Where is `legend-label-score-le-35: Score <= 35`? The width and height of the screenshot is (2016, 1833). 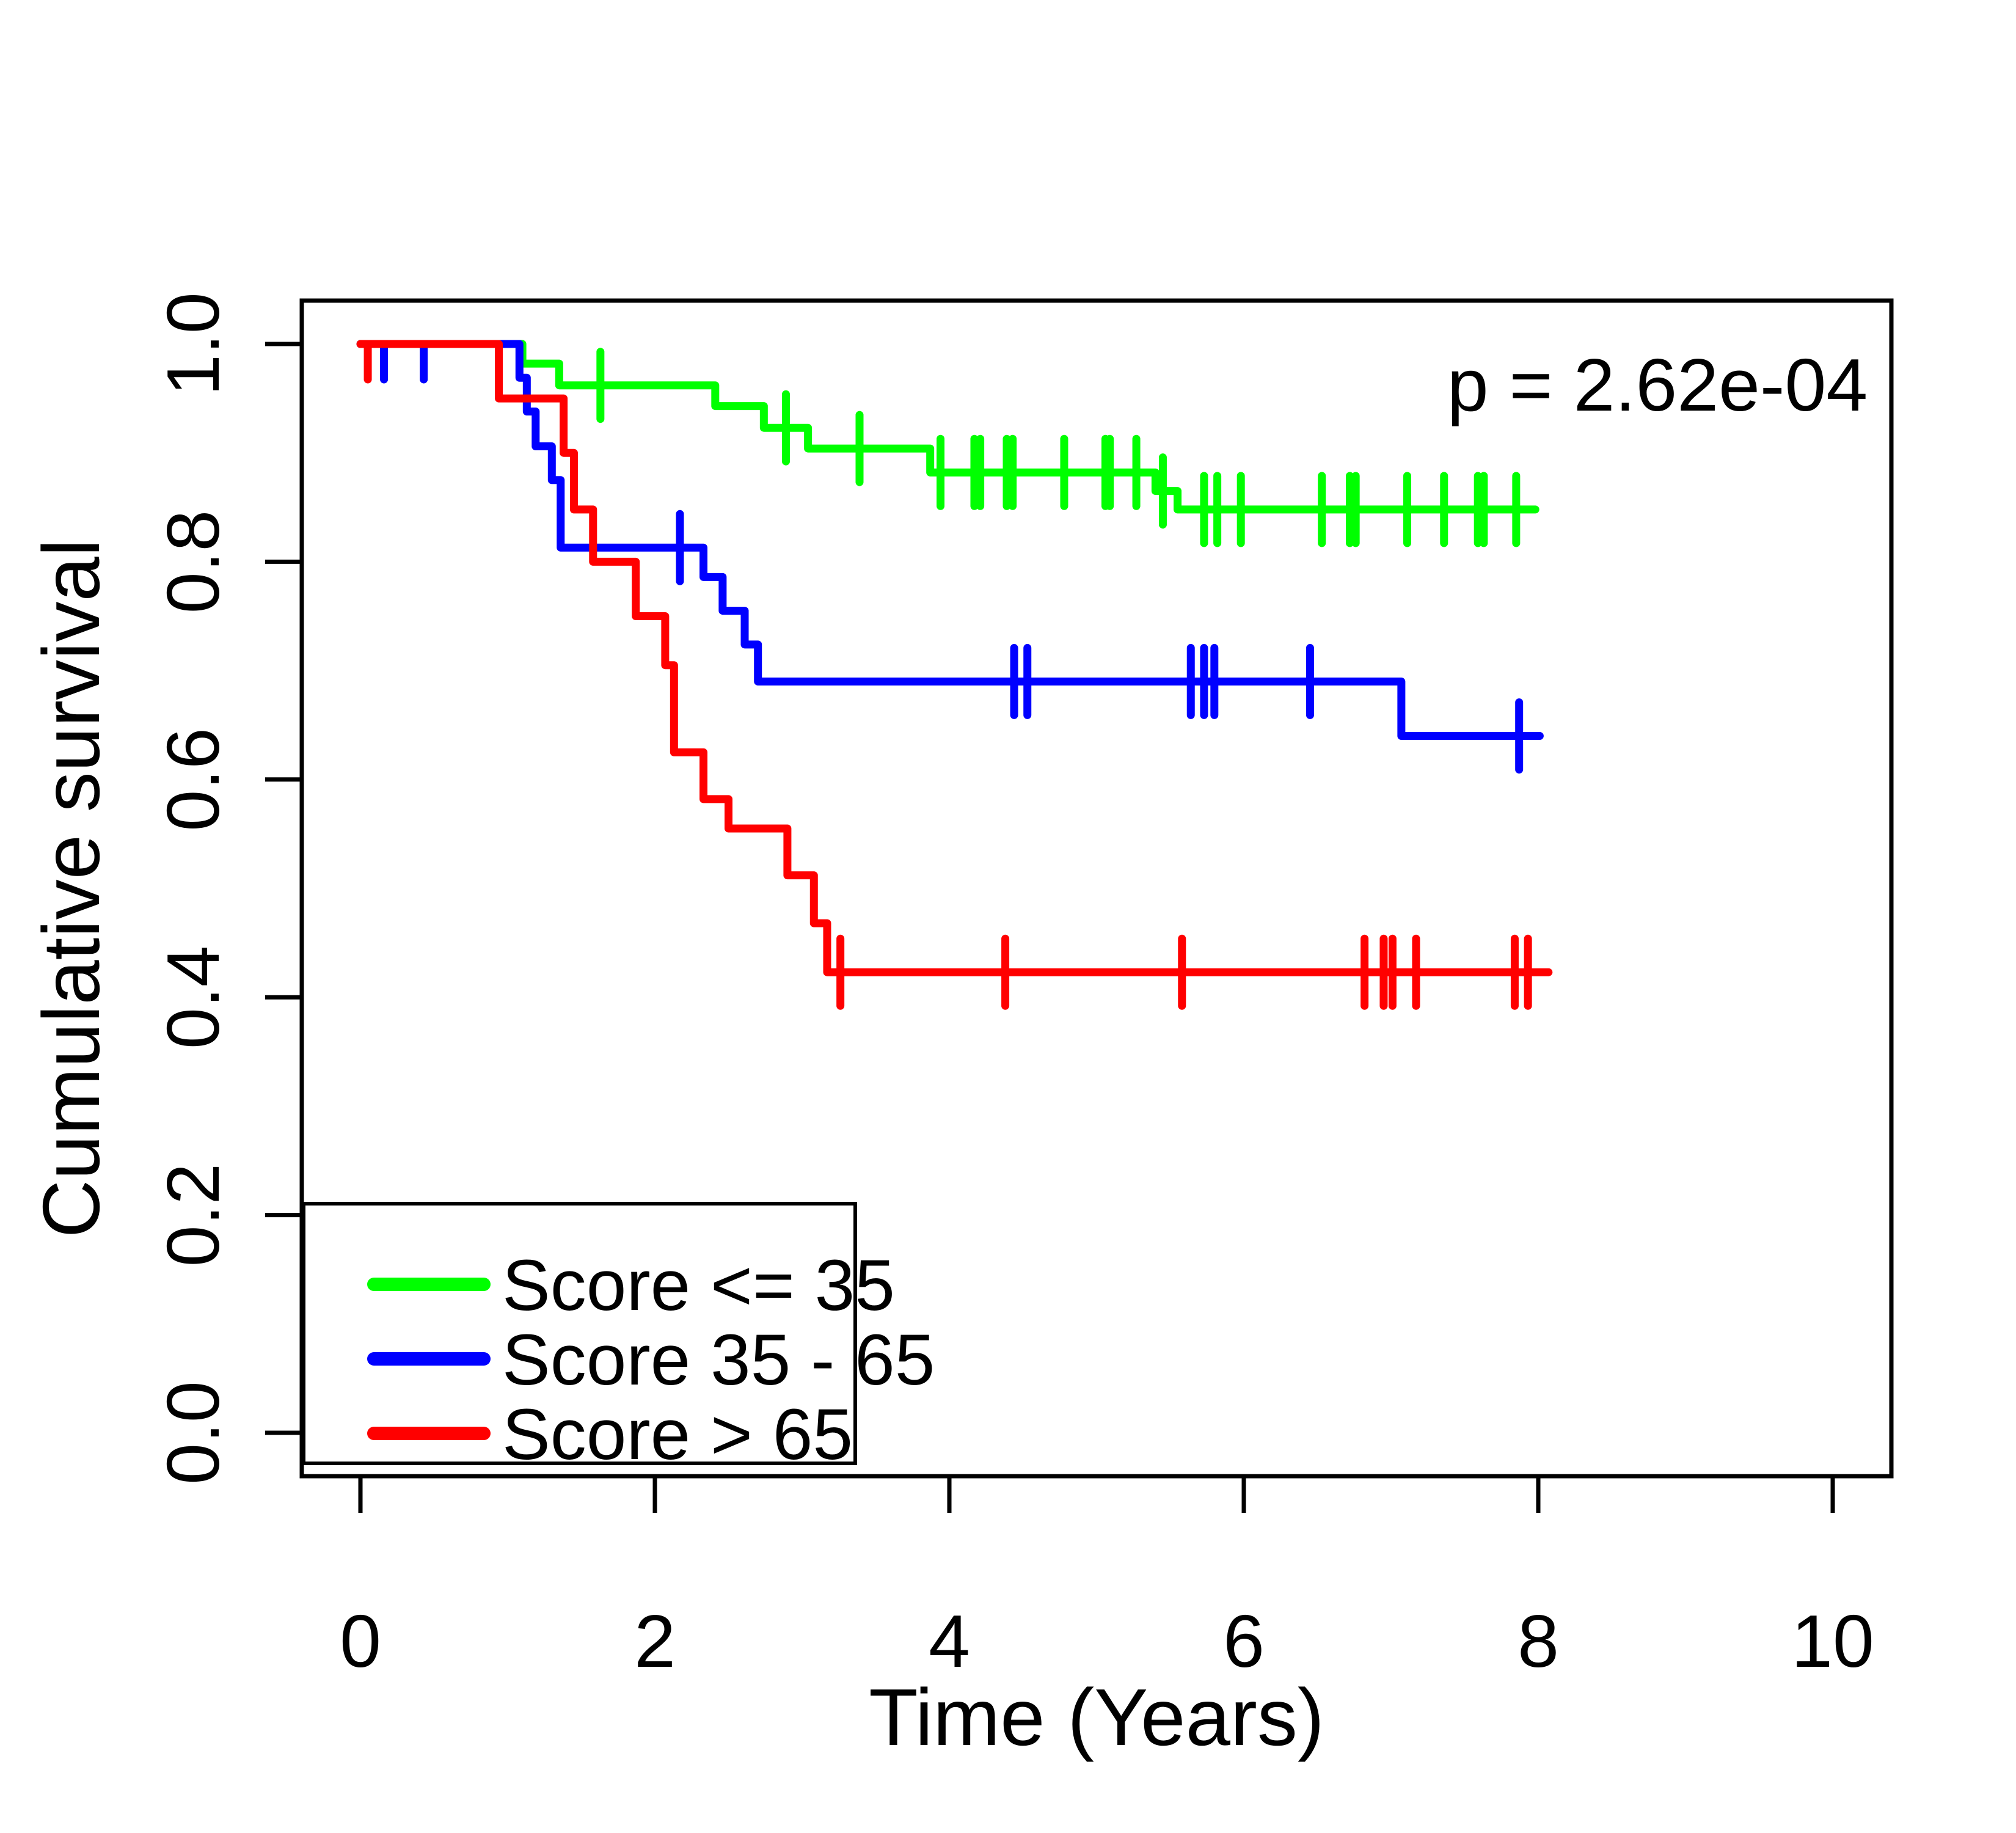 legend-label-score-le-35: Score <= 35 is located at coordinates (698, 1285).